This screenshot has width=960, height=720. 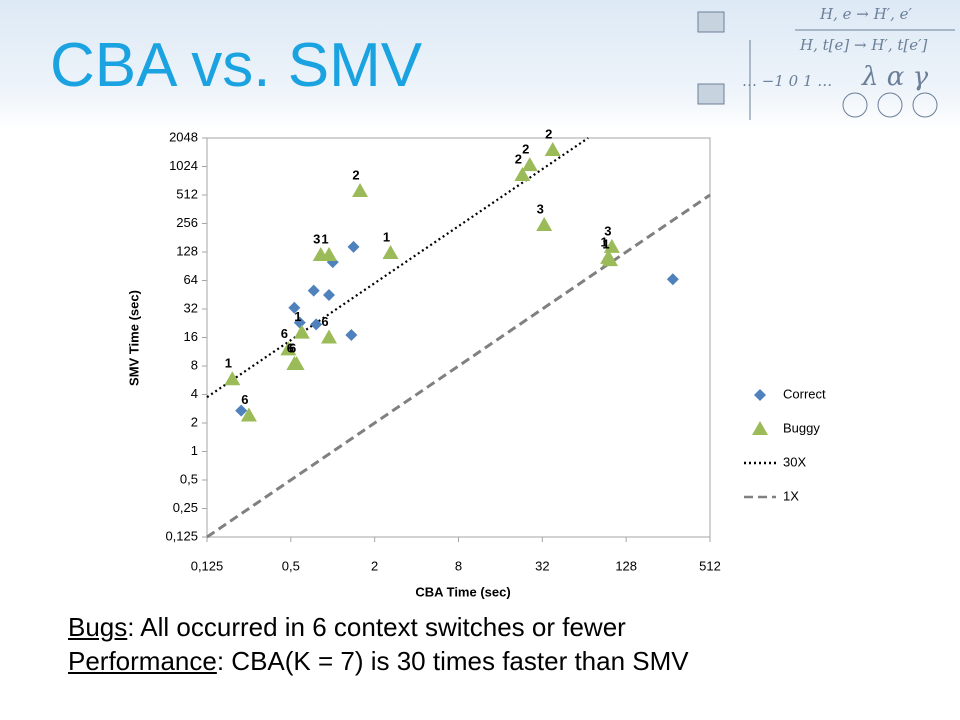 I want to click on y-tick-label: 2048, so click(x=183, y=136).